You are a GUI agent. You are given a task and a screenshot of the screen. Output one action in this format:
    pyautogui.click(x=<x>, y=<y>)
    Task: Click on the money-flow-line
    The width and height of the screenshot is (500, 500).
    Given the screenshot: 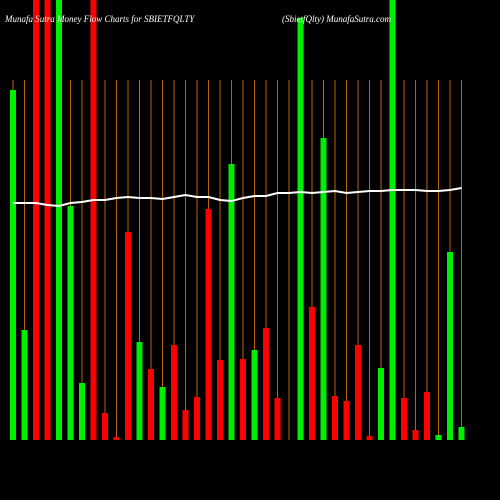 What is the action you would take?
    pyautogui.click(x=237, y=197)
    